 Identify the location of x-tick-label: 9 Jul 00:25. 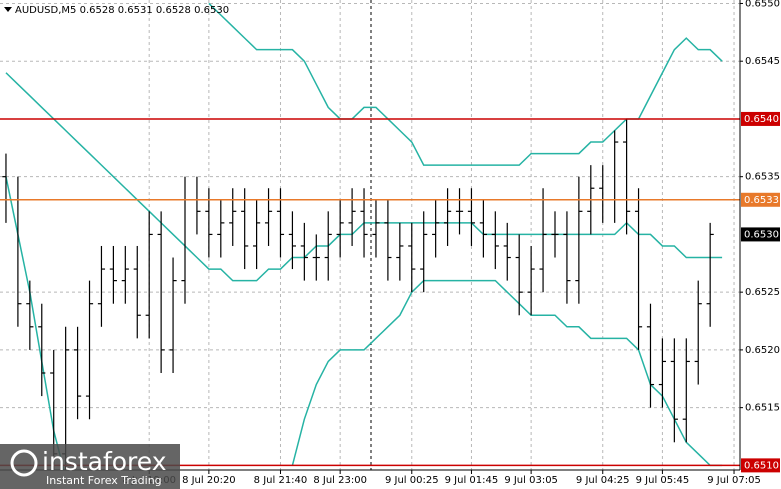
(412, 480).